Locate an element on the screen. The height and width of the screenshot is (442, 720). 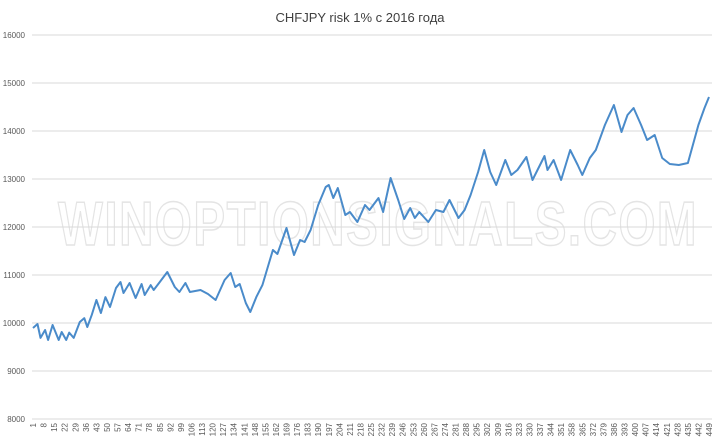
x-tick-label: 225 is located at coordinates (371, 429).